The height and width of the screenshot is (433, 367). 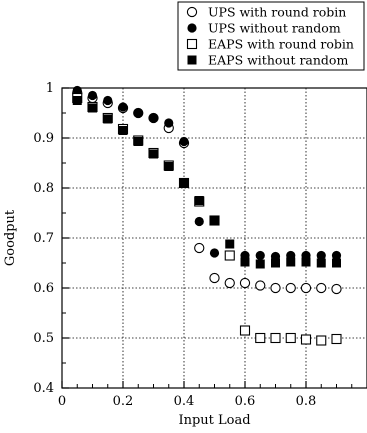 I want to click on legend-item: UPS without random, so click(x=264, y=28).